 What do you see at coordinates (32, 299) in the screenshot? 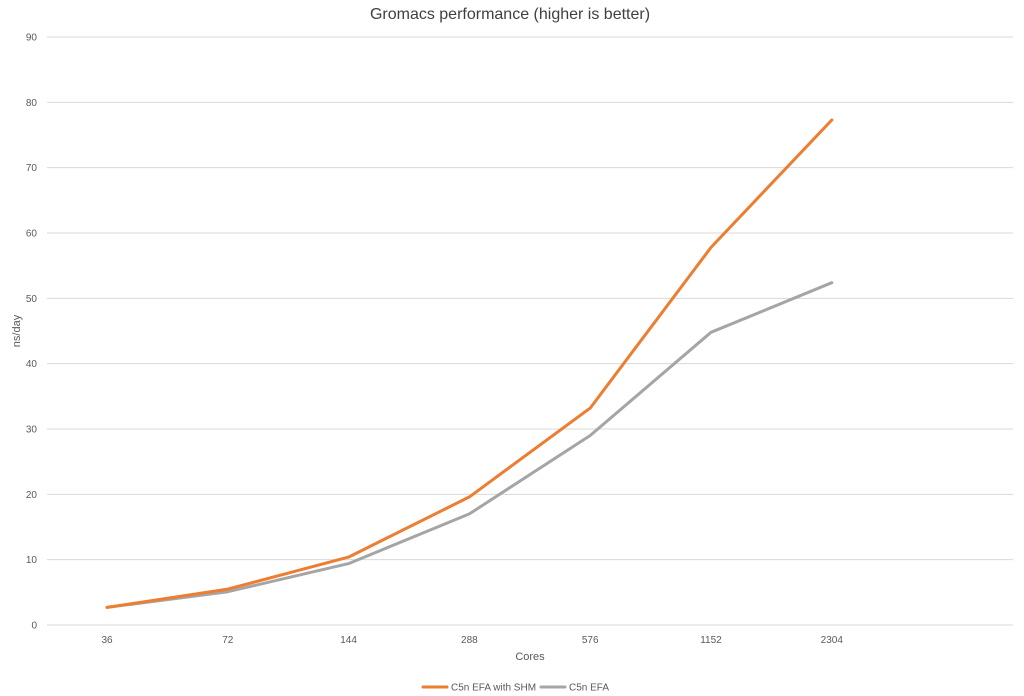
I see `y-tick-label: 50` at bounding box center [32, 299].